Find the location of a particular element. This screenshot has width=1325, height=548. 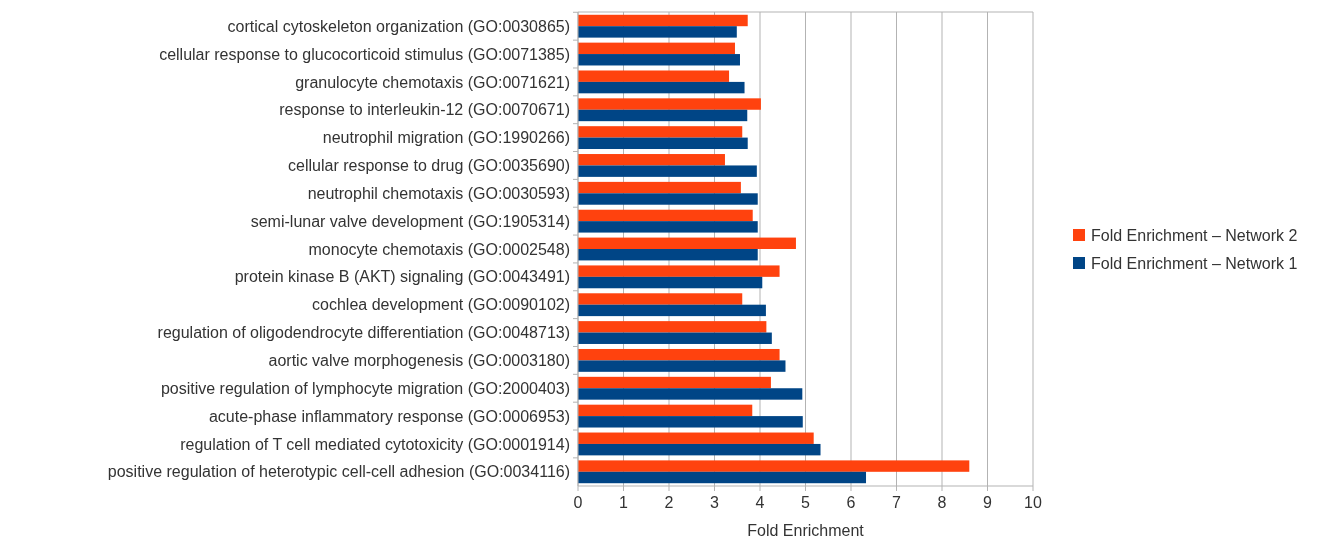

x-tick-label: 8 is located at coordinates (942, 502).